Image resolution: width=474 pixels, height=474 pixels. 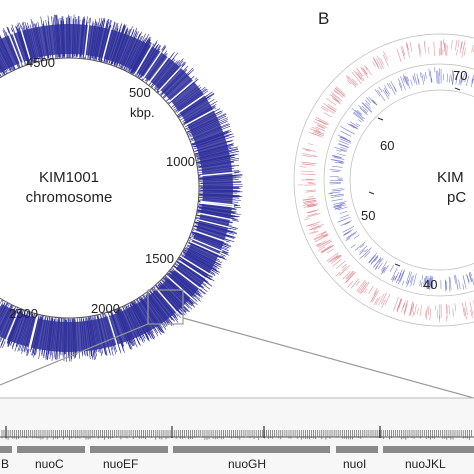 What do you see at coordinates (140, 92) in the screenshot?
I see `chrom-tick-500: 500` at bounding box center [140, 92].